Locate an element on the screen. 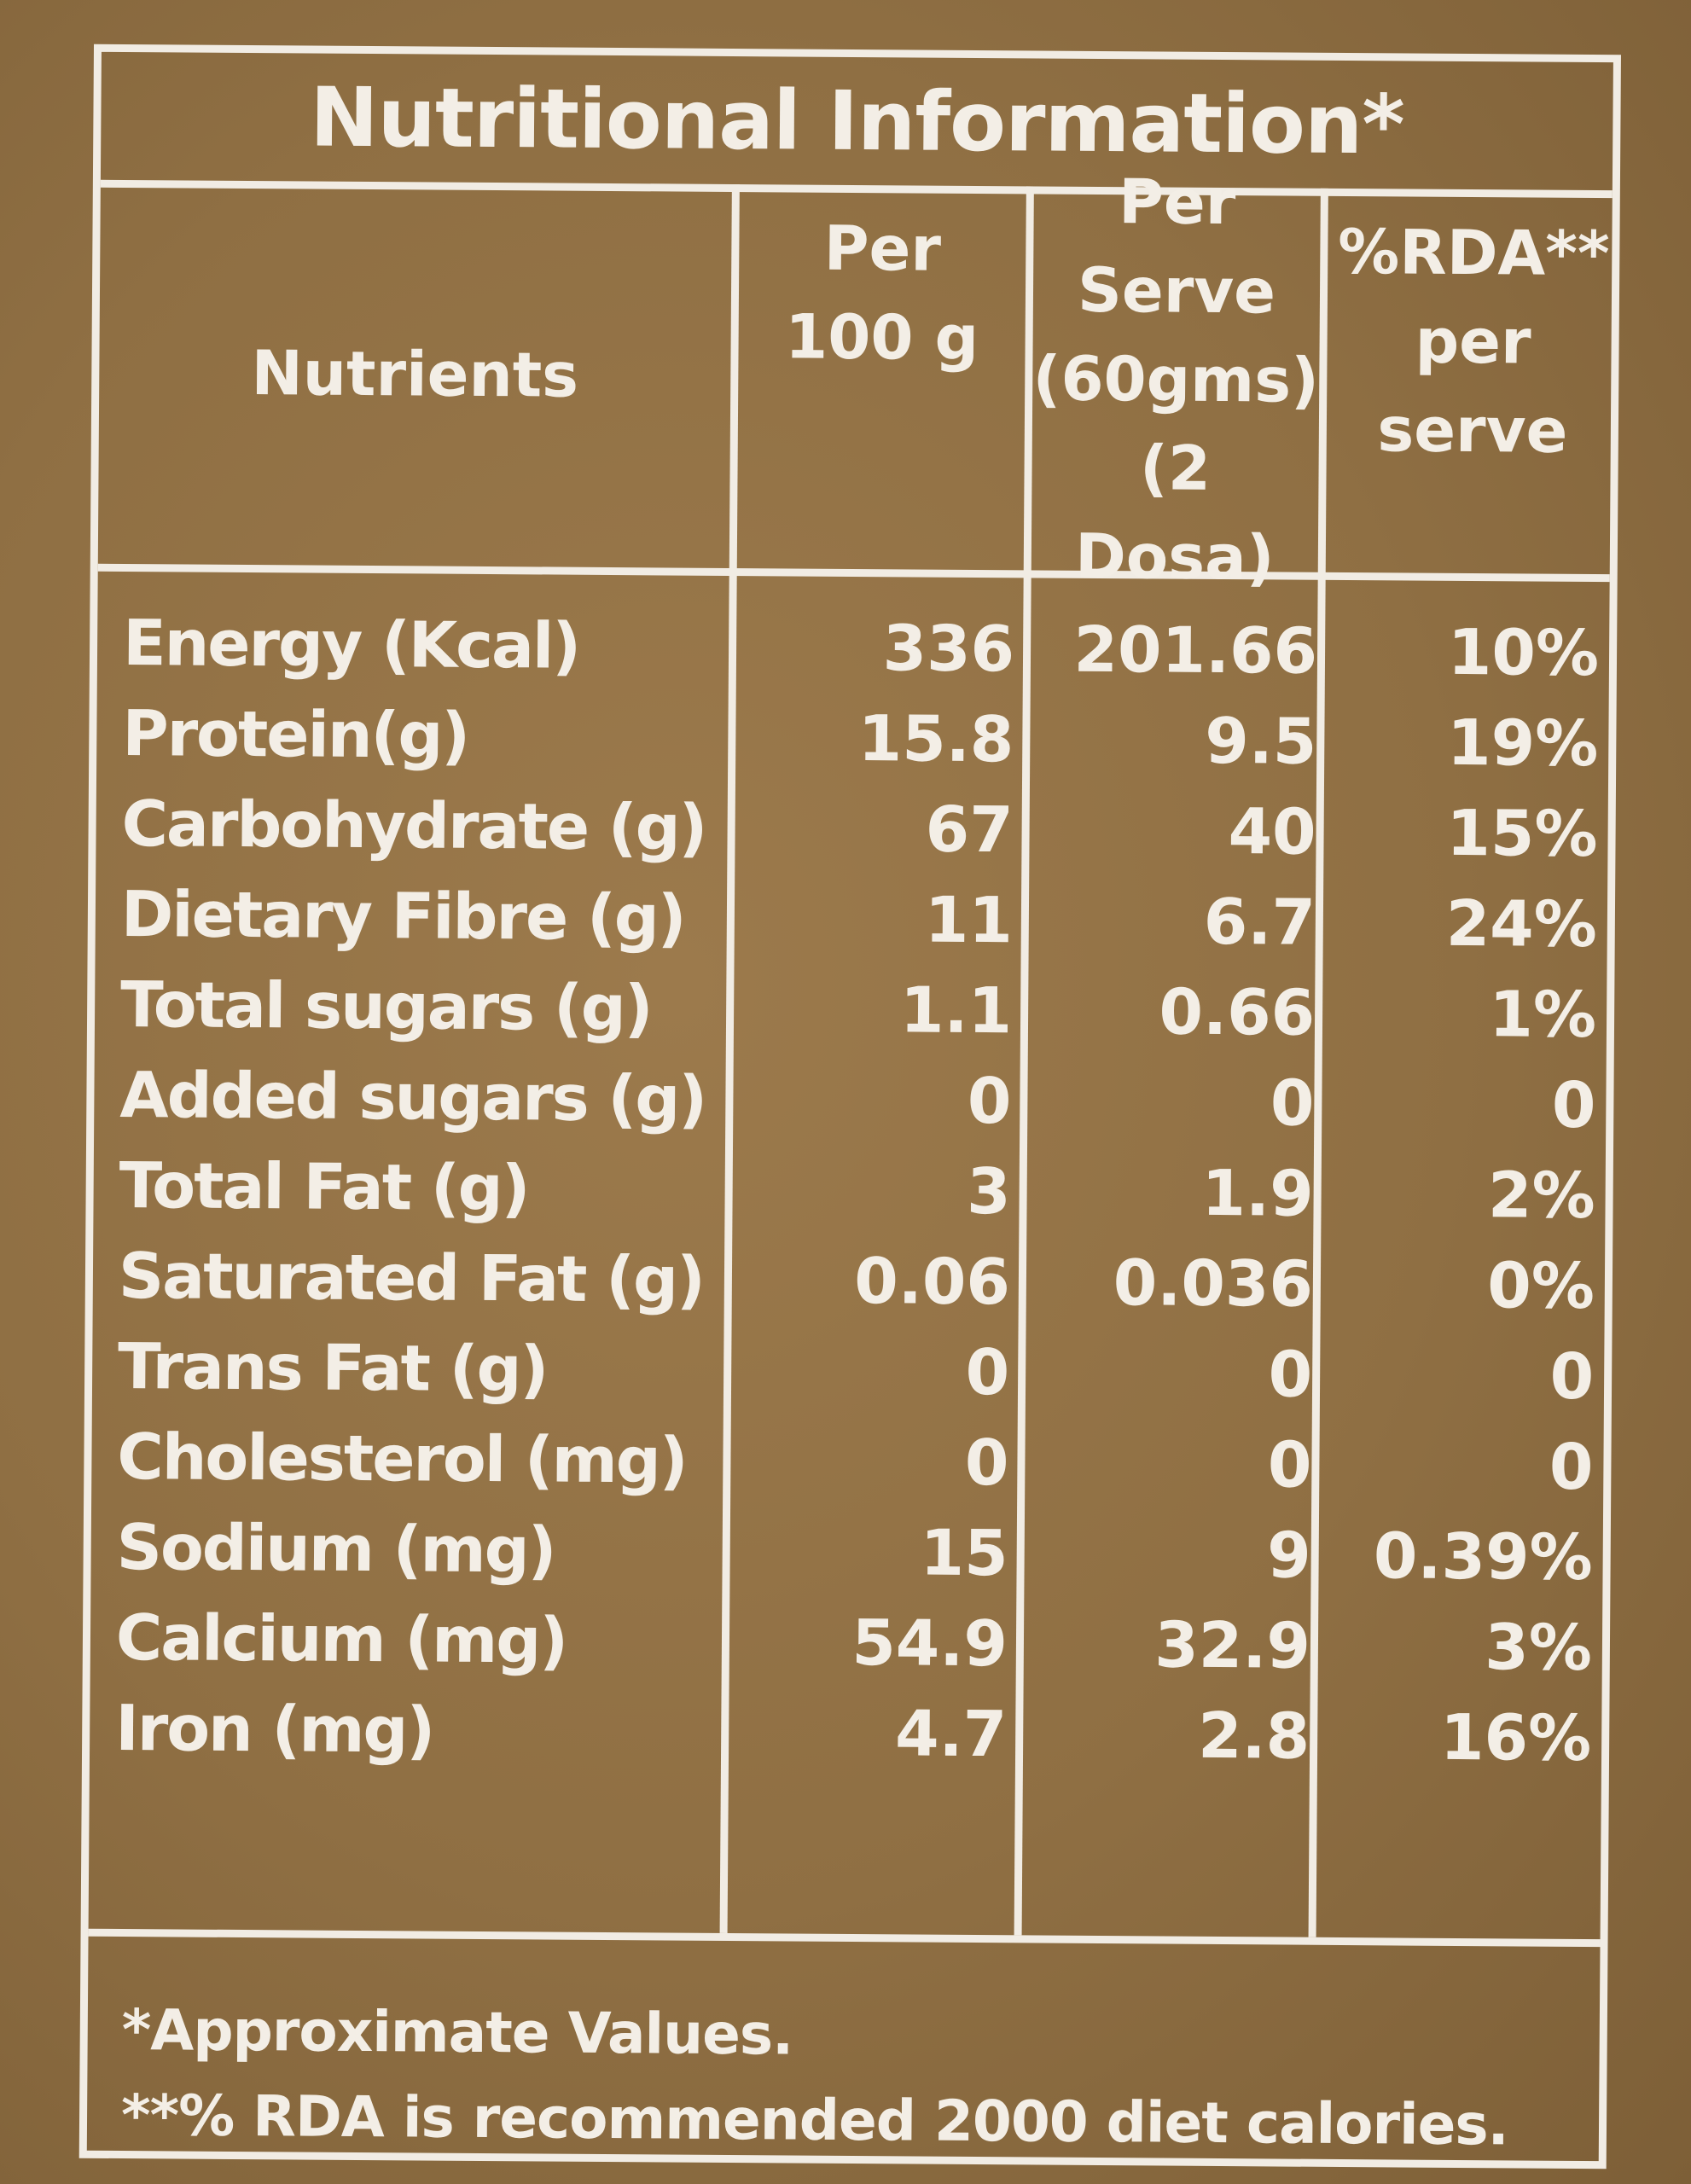  header-nutrients: Nutrients is located at coordinates (415, 374).